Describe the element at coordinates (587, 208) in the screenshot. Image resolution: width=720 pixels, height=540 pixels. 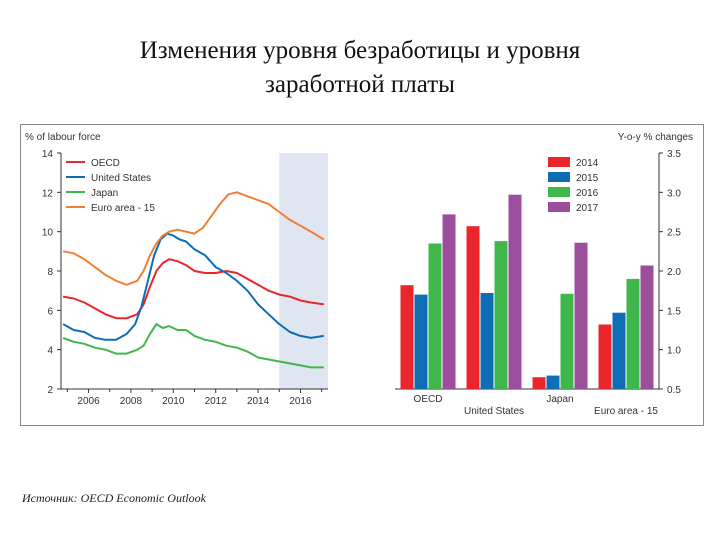
I see `legend-label: 2017` at that location.